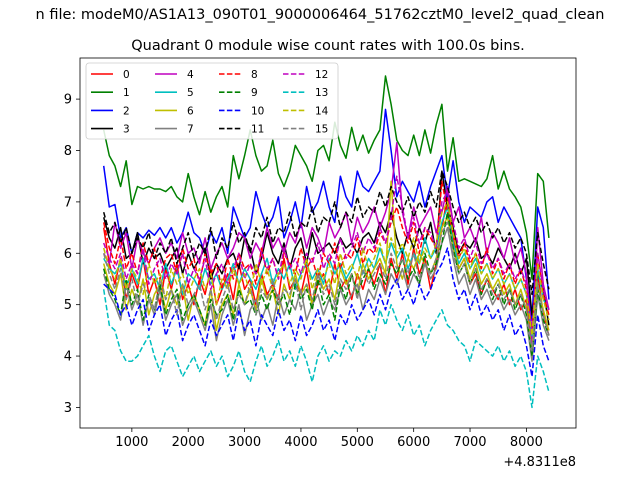 The height and width of the screenshot is (480, 640). What do you see at coordinates (254, 75) in the screenshot?
I see `legend-label-8: 8` at bounding box center [254, 75].